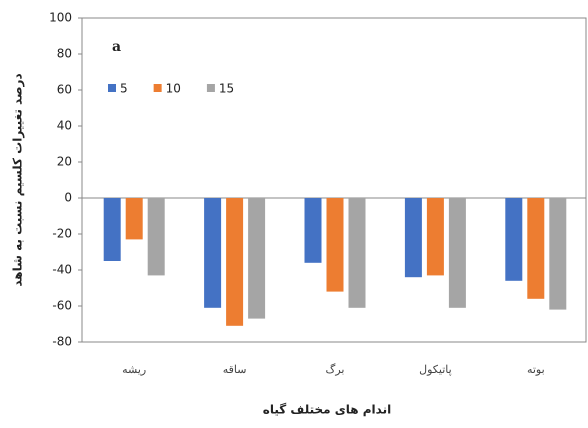 The width and height of the screenshot is (588, 428). I want to click on y-tick-label: -20, so click(62, 234).